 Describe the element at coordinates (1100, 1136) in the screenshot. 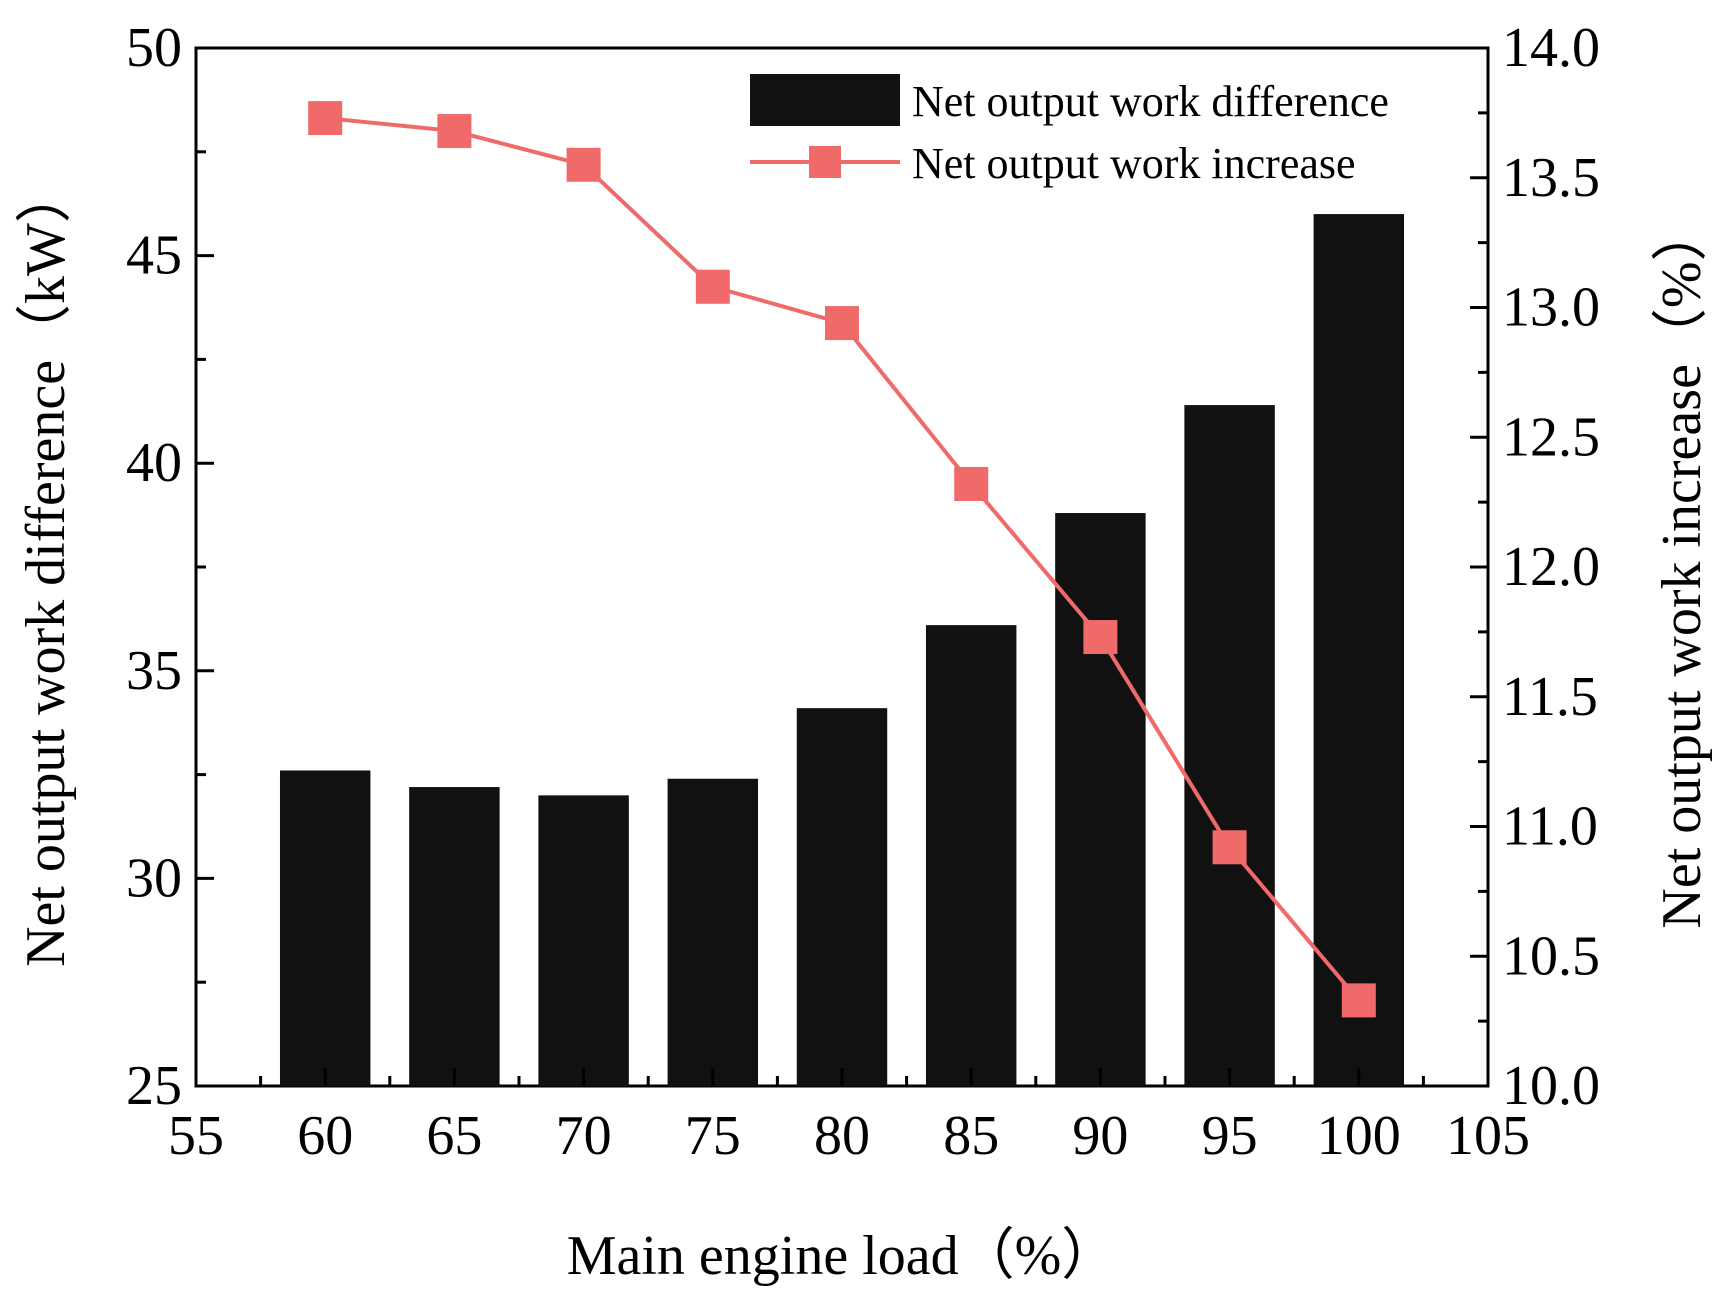

I see `x-tick-label: 90` at that location.